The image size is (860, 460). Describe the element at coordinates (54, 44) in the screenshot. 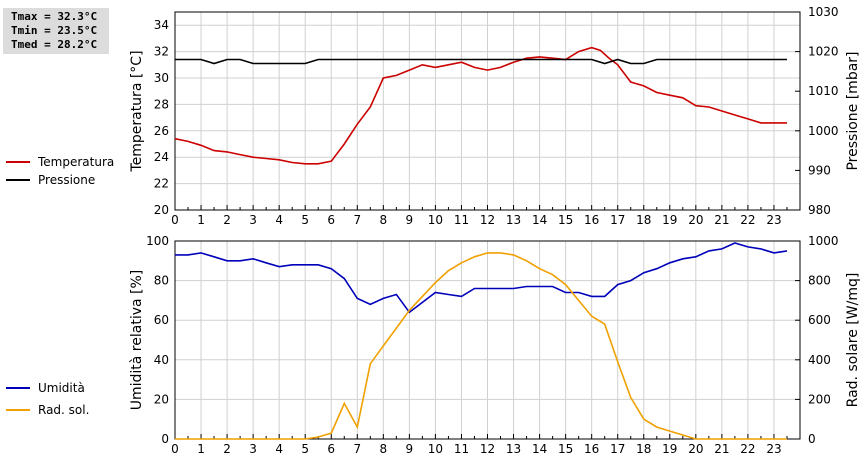

I see `tmed-text: Tmed = 28.2°C` at that location.